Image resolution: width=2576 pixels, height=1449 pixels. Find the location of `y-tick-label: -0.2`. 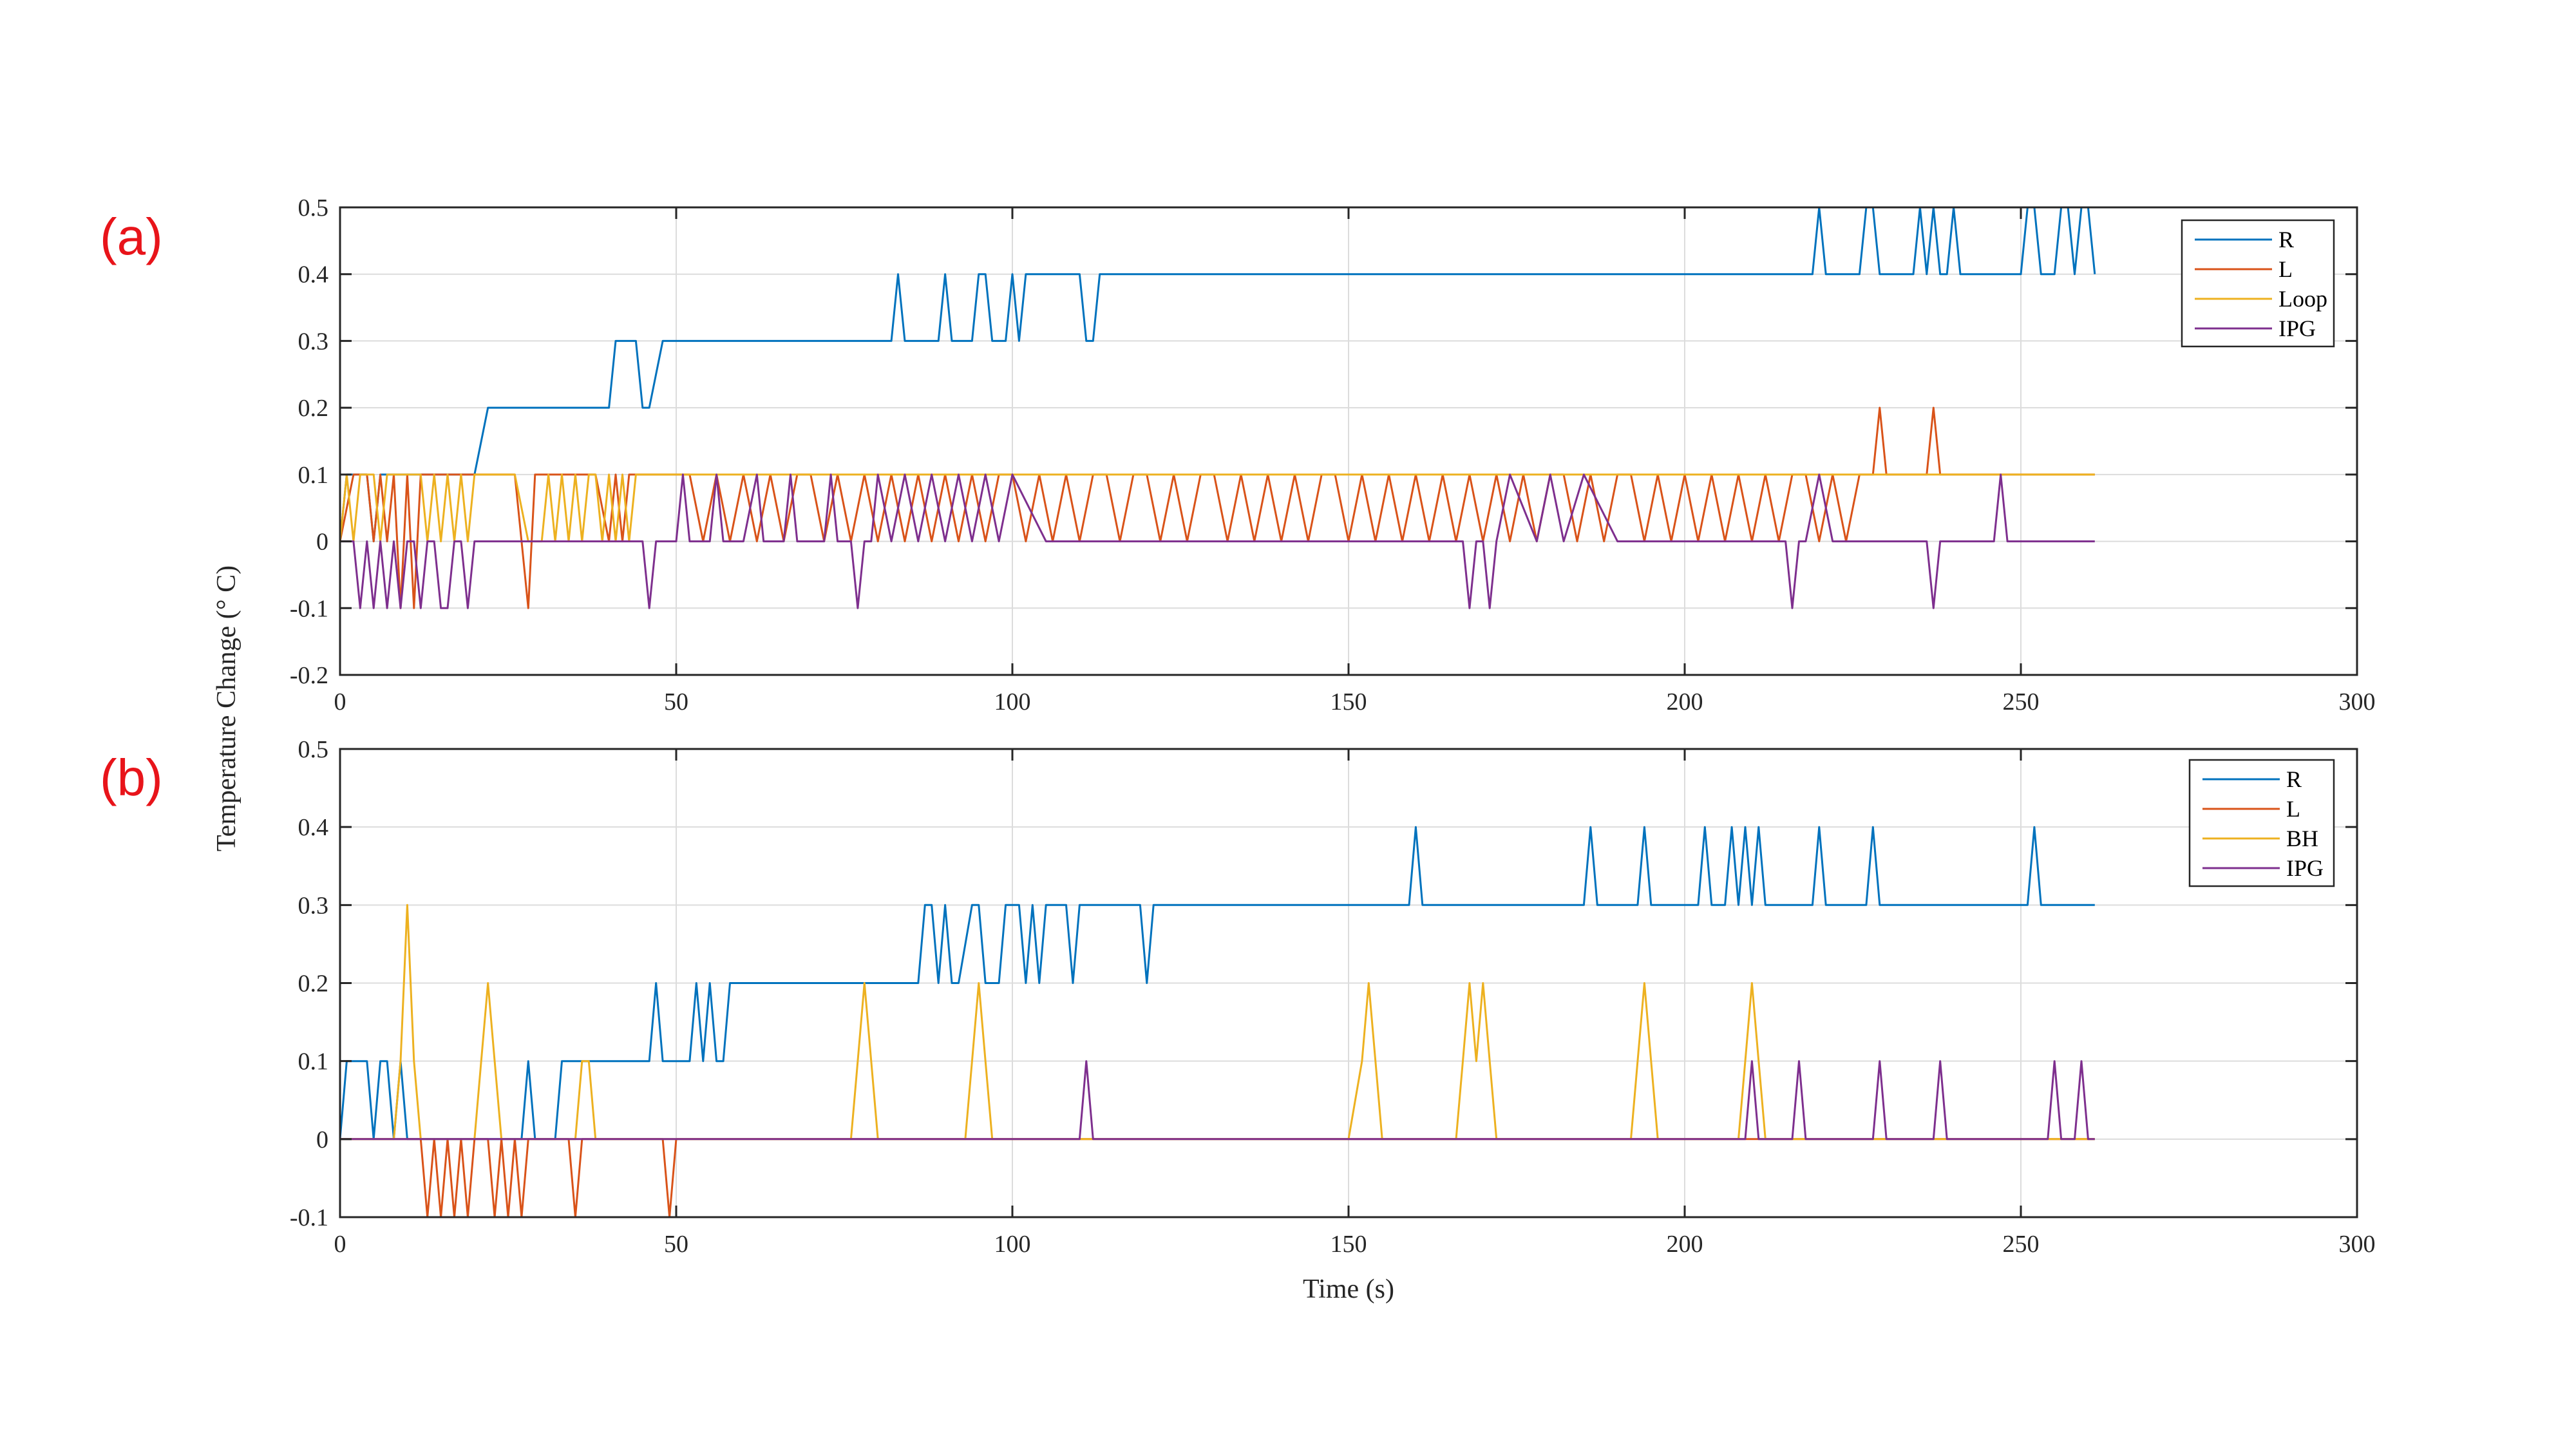

y-tick-label: -0.2 is located at coordinates (309, 676).